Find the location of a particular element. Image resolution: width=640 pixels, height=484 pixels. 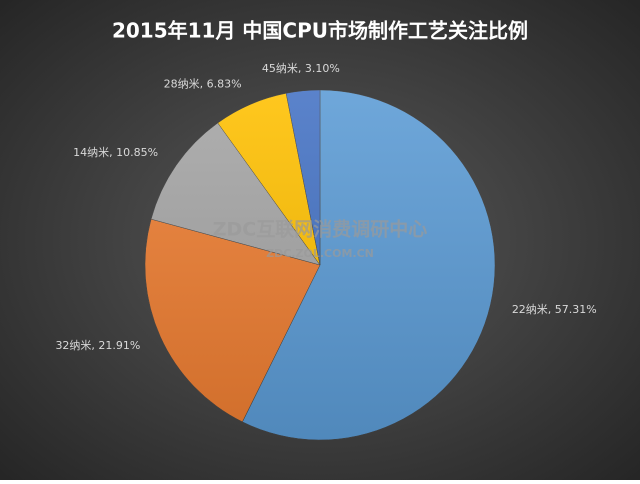

watermark: ZDC互联网消费调研中心 is located at coordinates (320, 229).